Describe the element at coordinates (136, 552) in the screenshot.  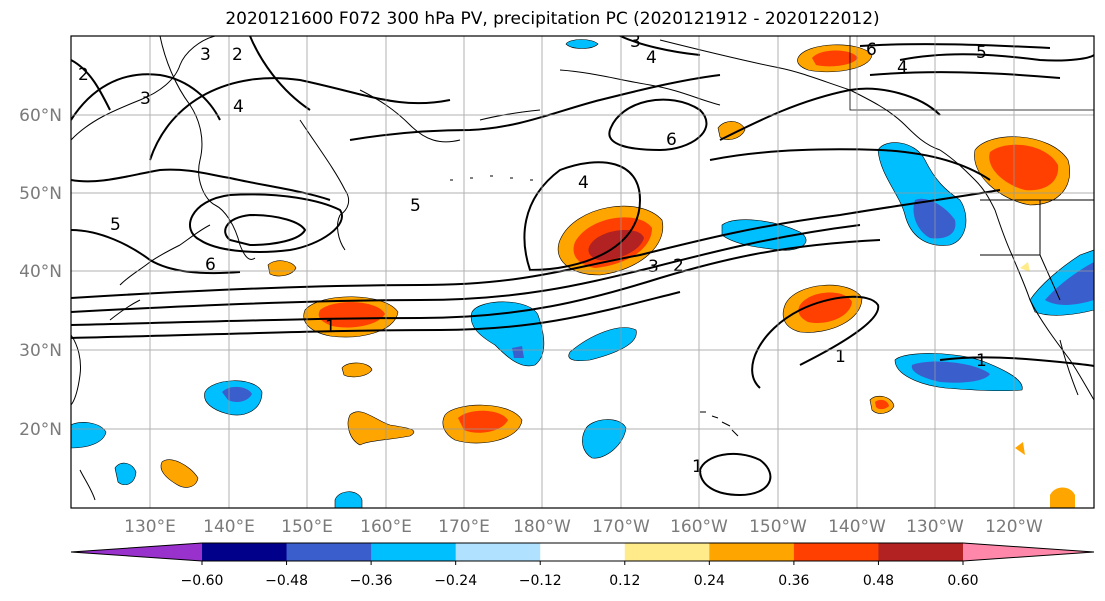
I see `colorbar-extend-min` at that location.